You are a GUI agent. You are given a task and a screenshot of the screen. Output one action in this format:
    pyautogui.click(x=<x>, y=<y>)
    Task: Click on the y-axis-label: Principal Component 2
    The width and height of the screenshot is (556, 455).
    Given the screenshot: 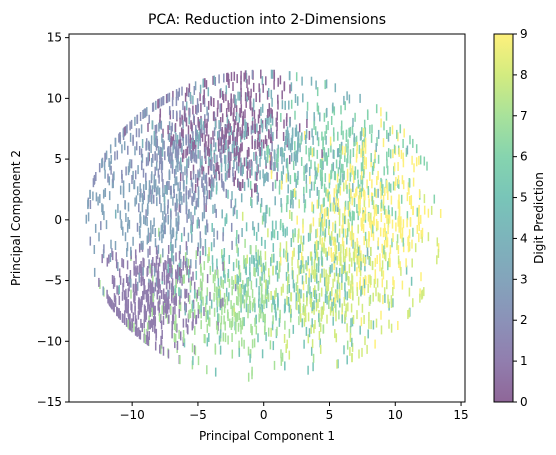 What is the action you would take?
    pyautogui.click(x=16, y=218)
    